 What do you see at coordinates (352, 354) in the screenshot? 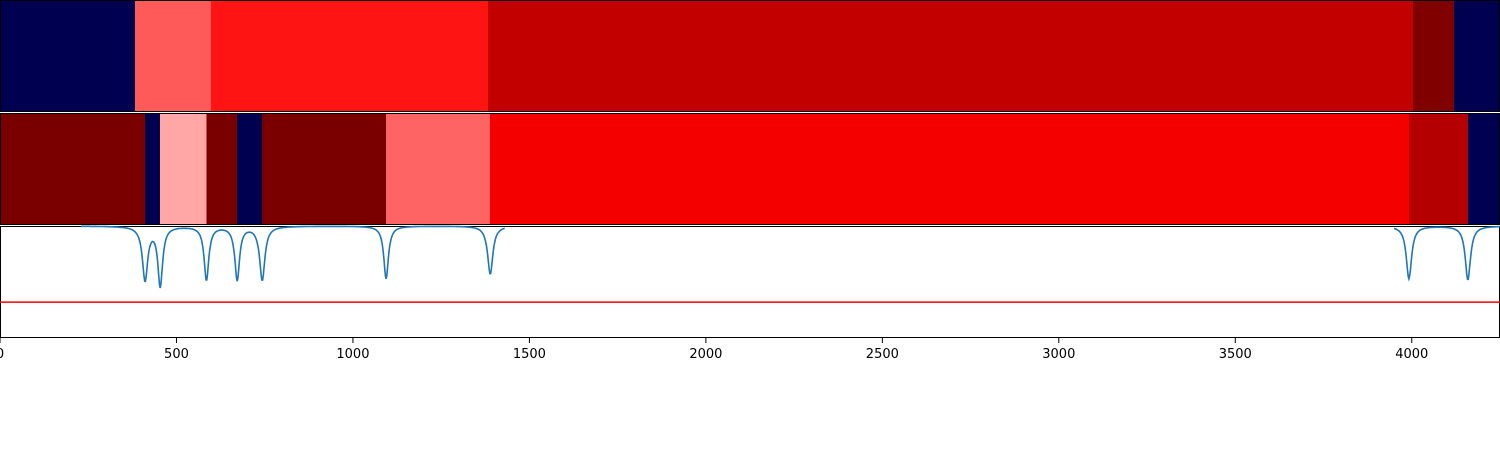
I see `x-tick-label: 1000` at bounding box center [352, 354].